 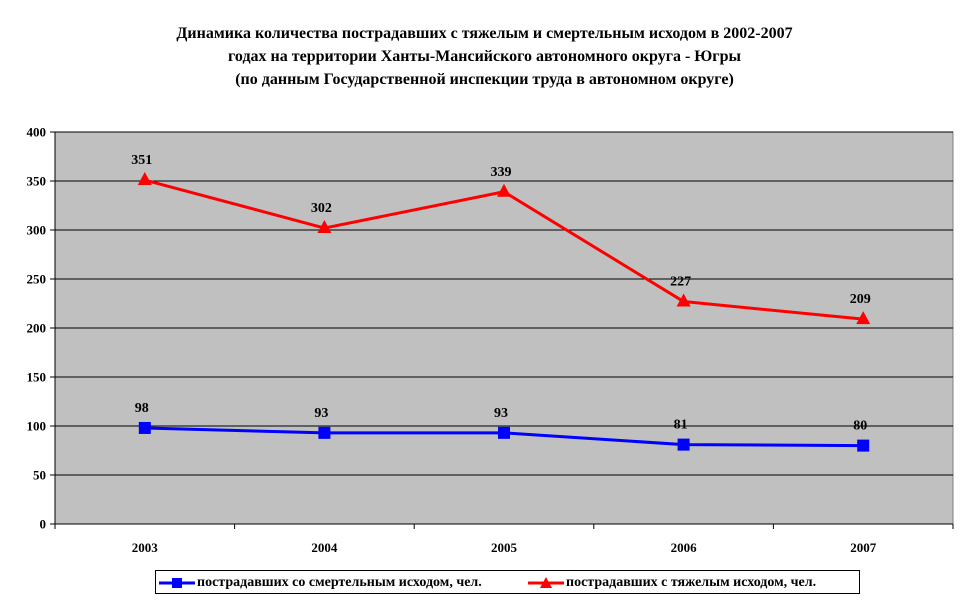 What do you see at coordinates (145, 547) in the screenshot?
I see `x-tick-label-2003: 2003` at bounding box center [145, 547].